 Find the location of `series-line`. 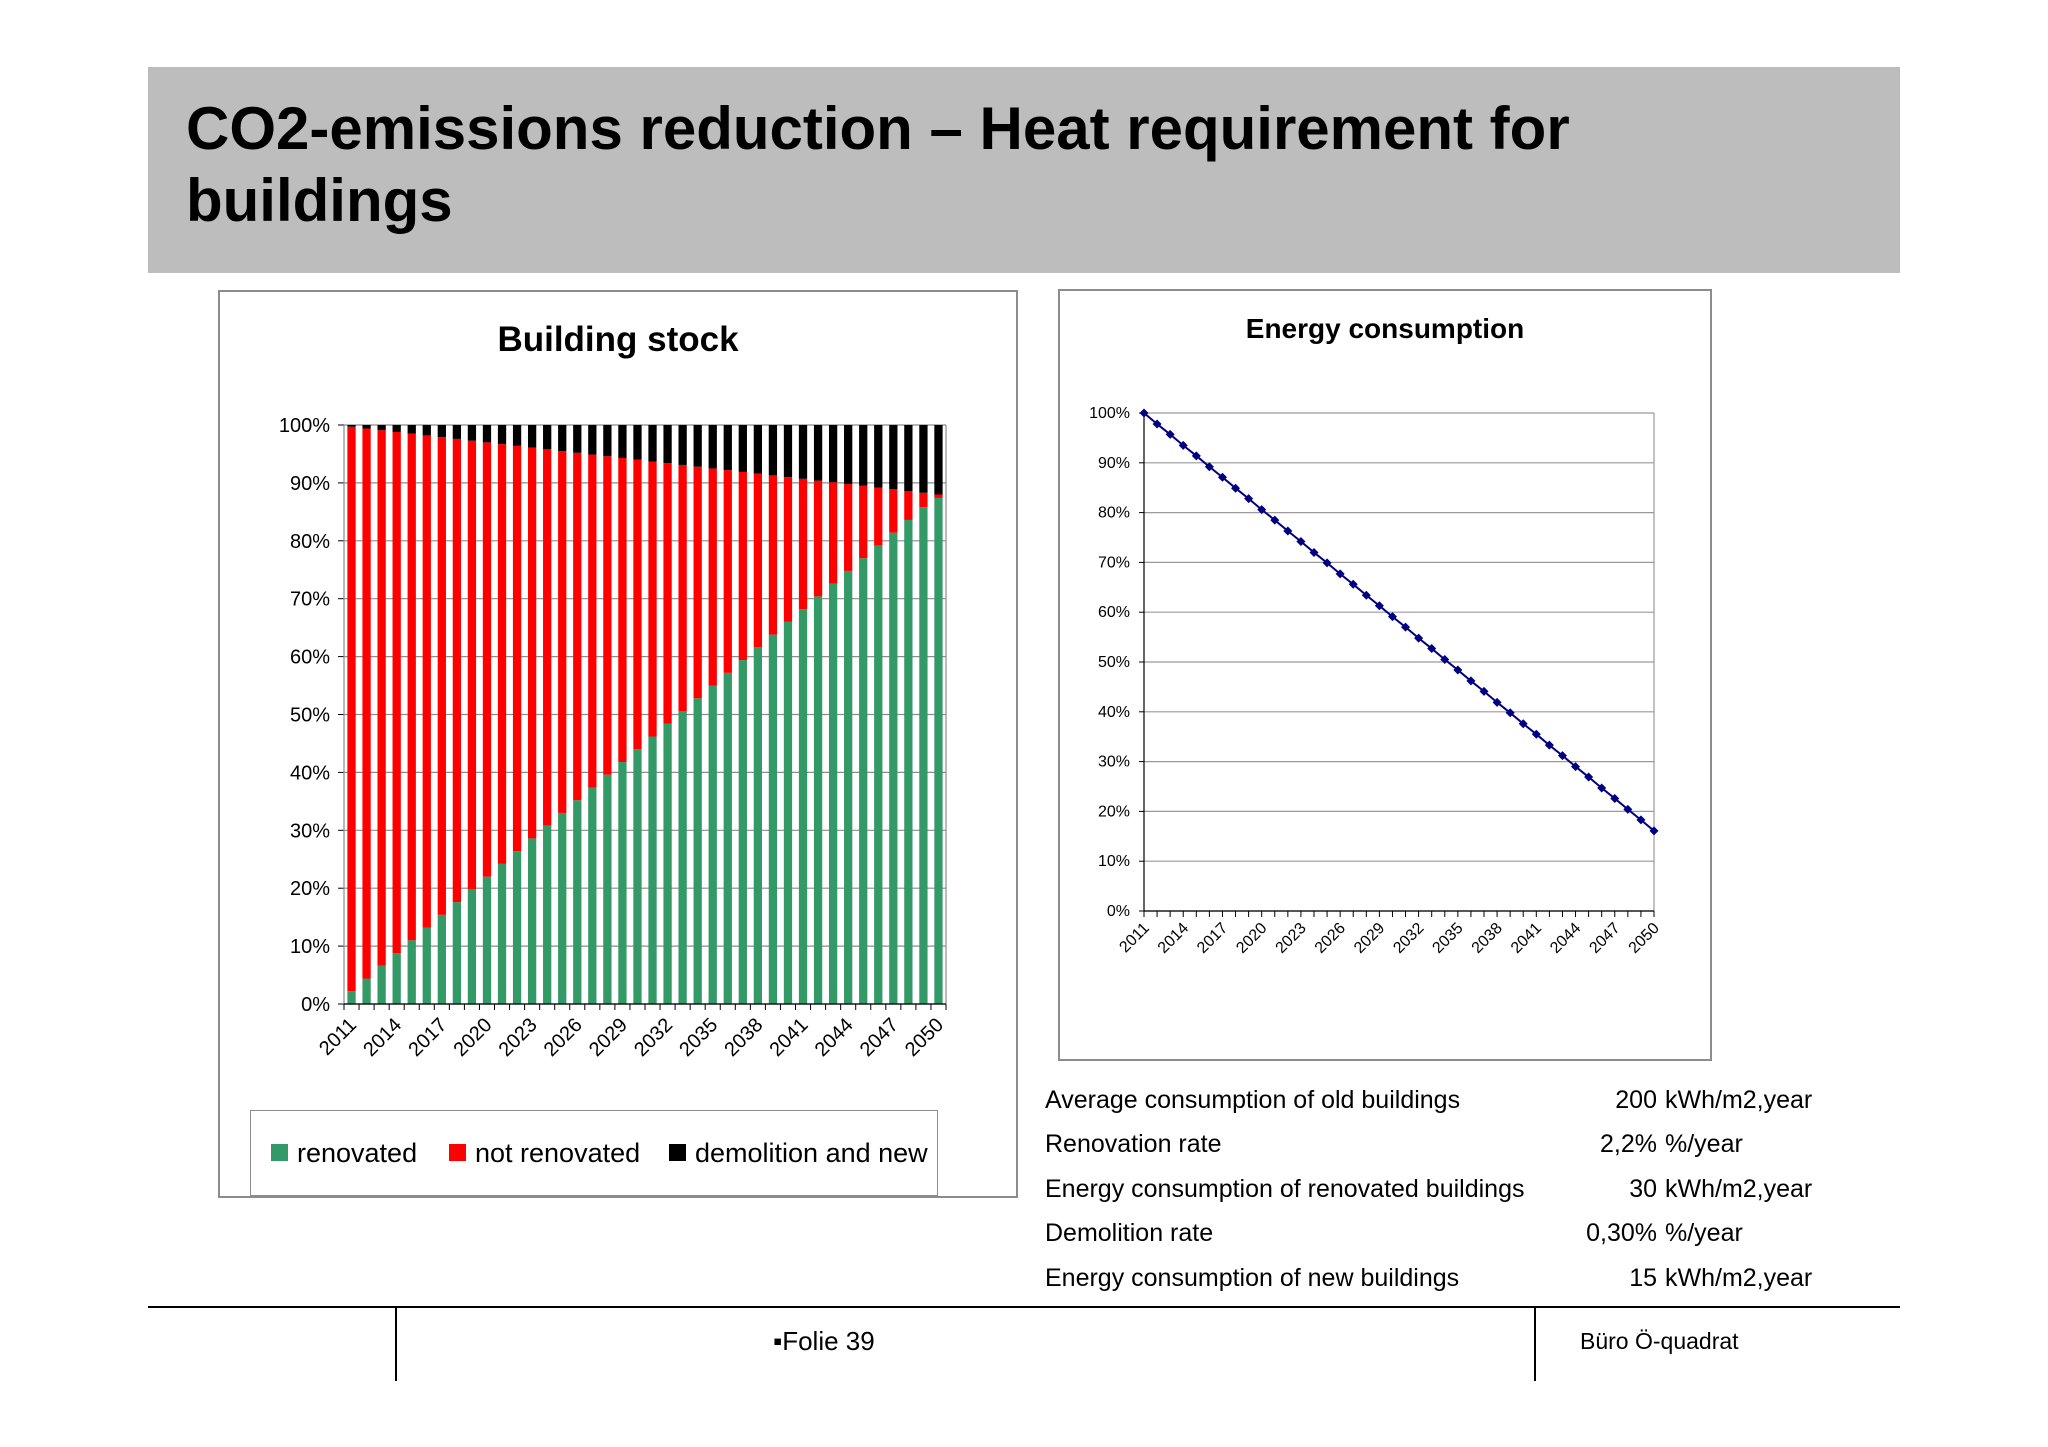

series-line is located at coordinates (1399, 622).